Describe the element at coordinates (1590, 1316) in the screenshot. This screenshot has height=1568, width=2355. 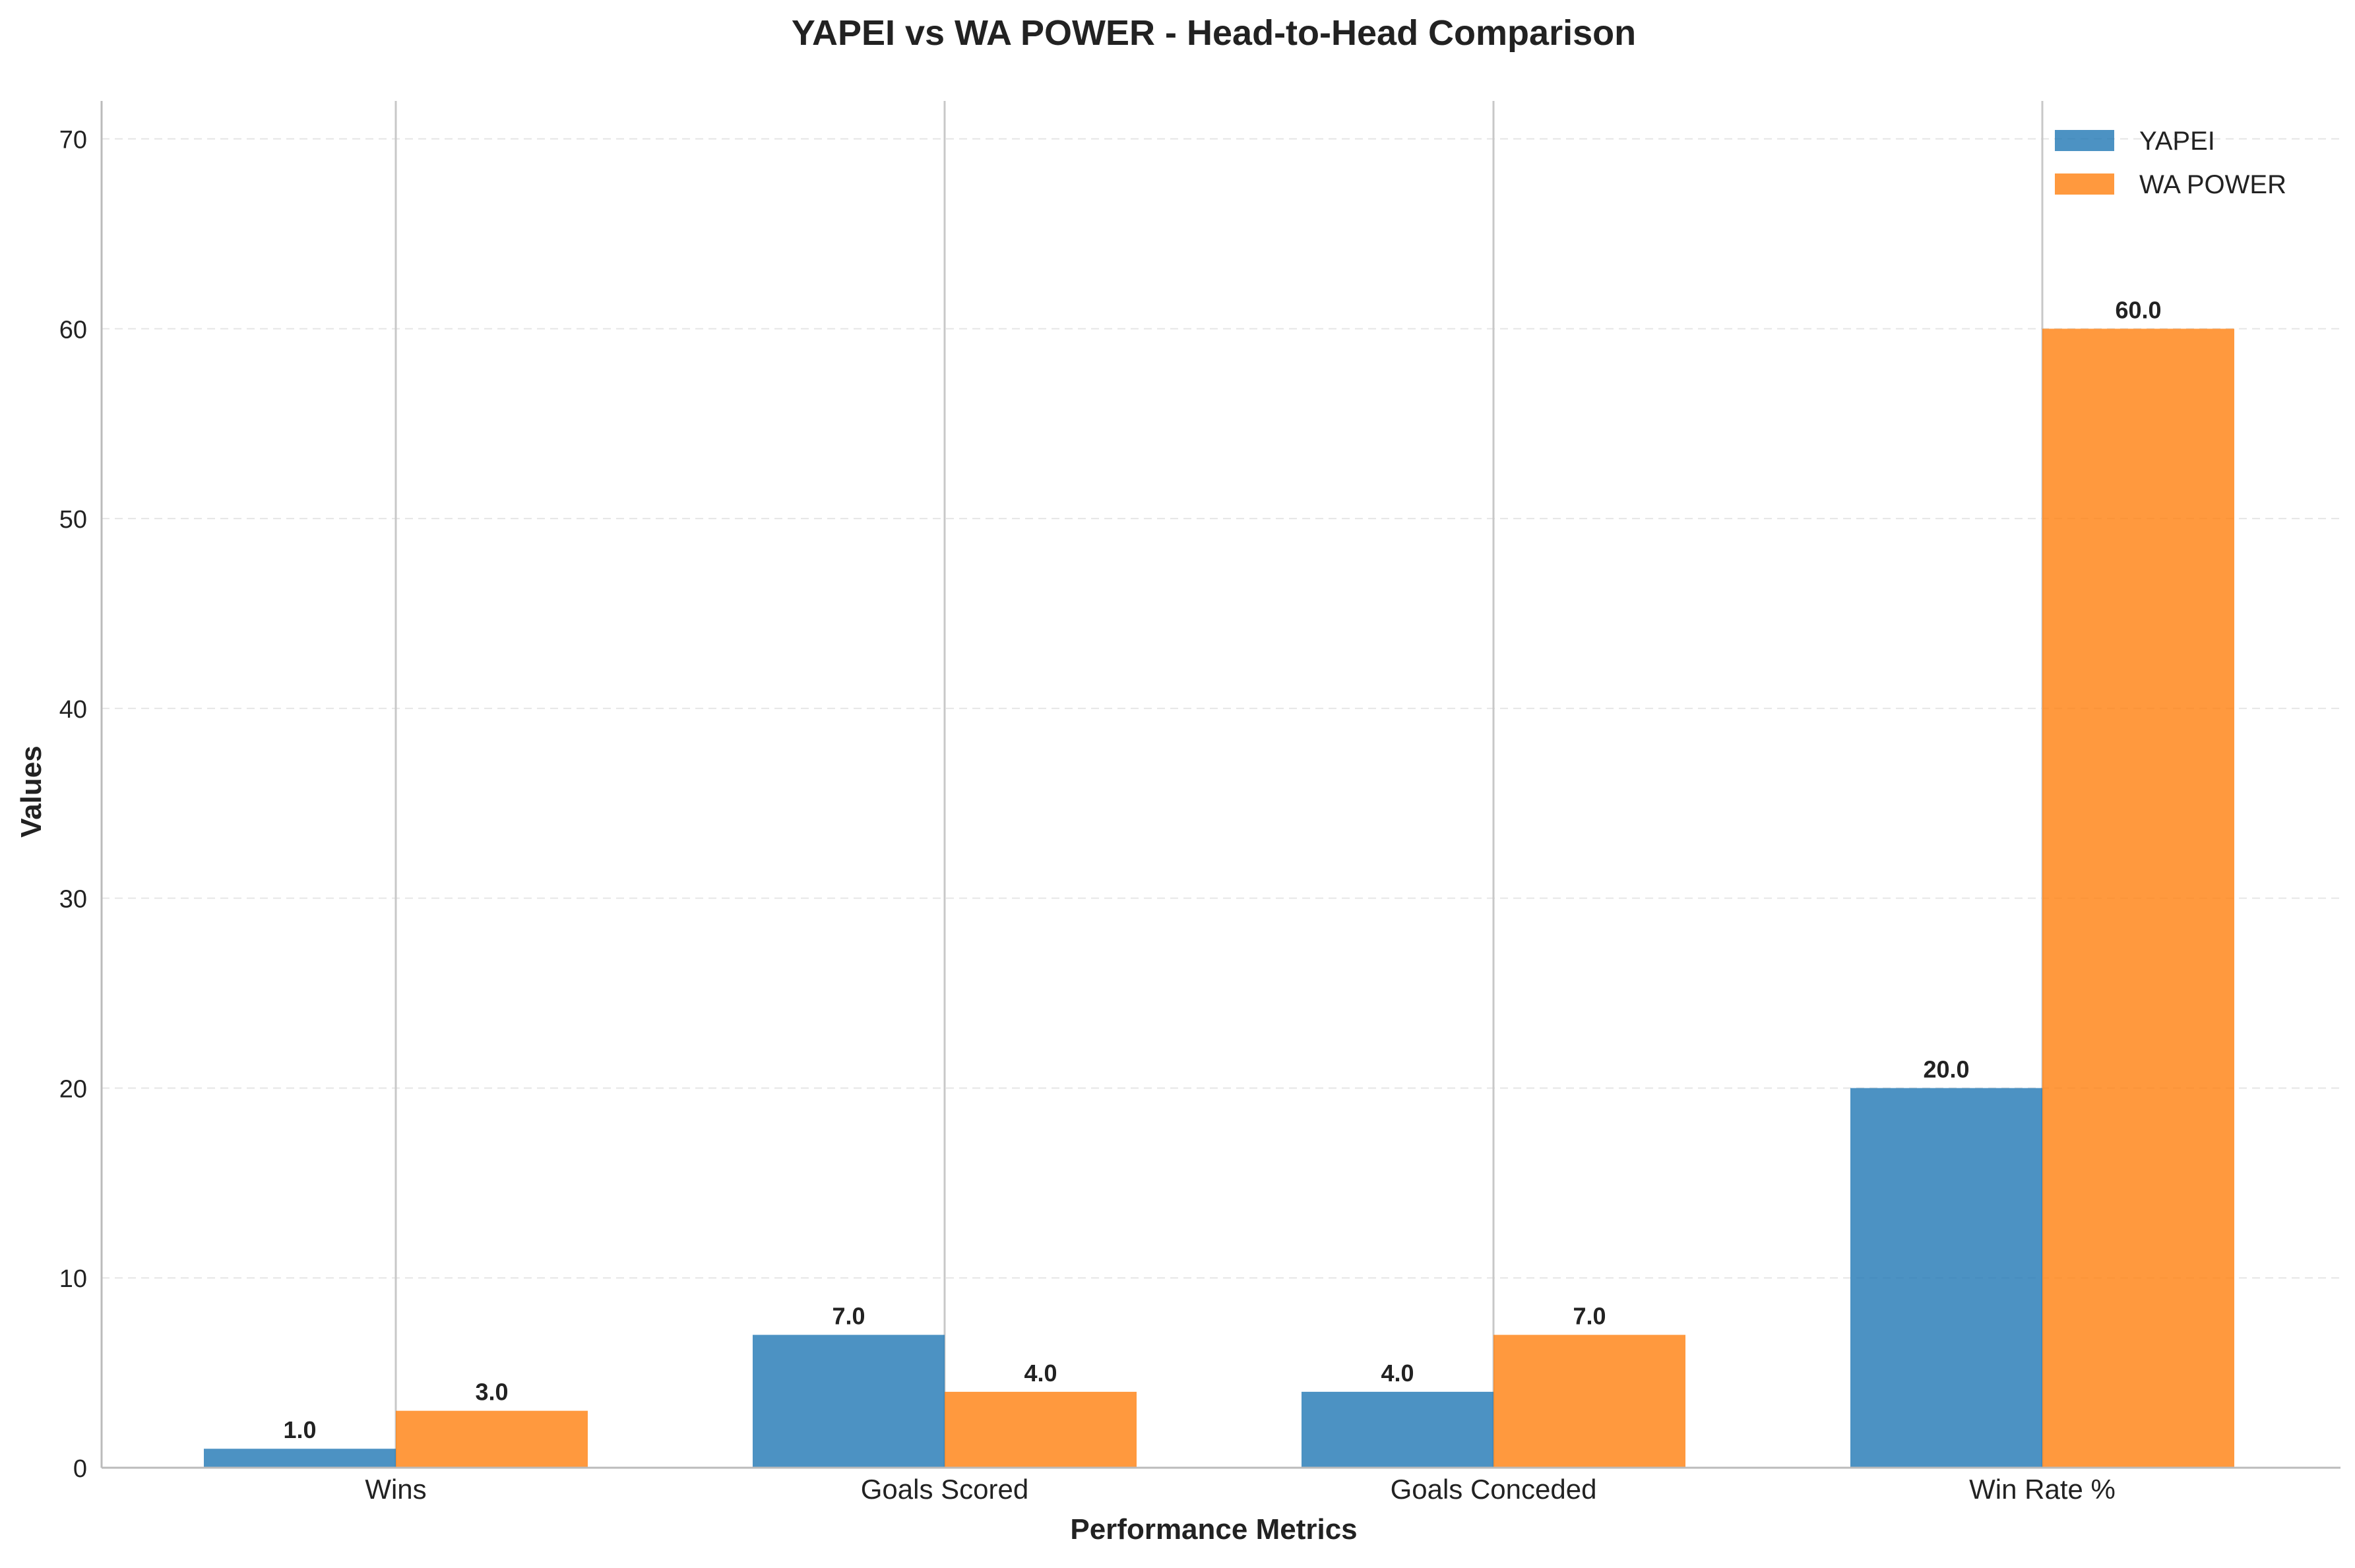
I see `value-label-1-2: 7.0` at that location.